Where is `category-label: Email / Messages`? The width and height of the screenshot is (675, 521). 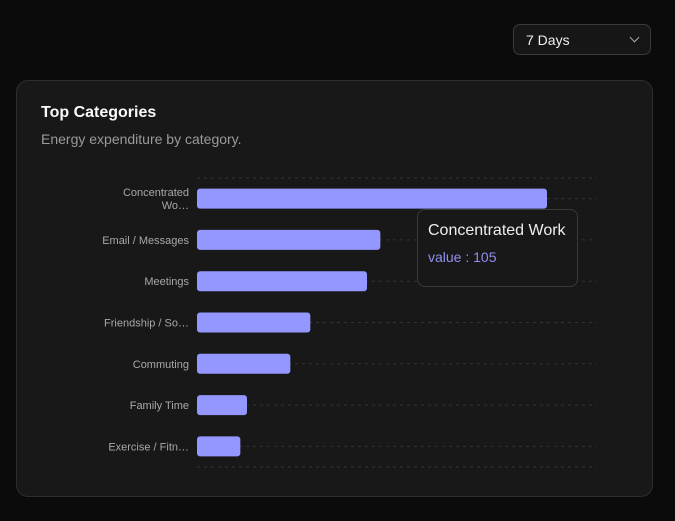
category-label: Email / Messages is located at coordinates (145, 241).